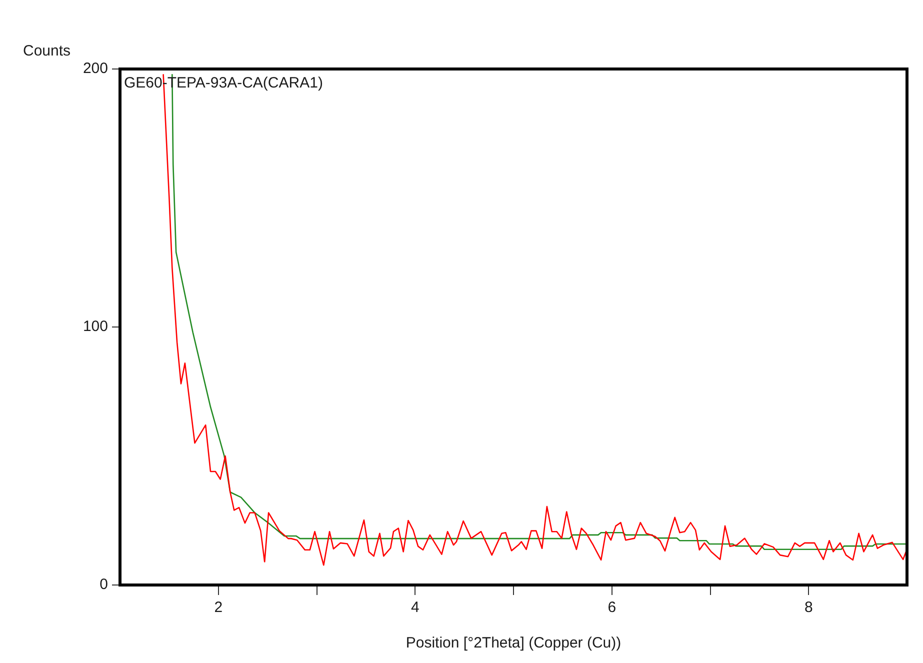 The image size is (923, 663). Describe the element at coordinates (95, 69) in the screenshot. I see `y-tick-label: 200` at that location.